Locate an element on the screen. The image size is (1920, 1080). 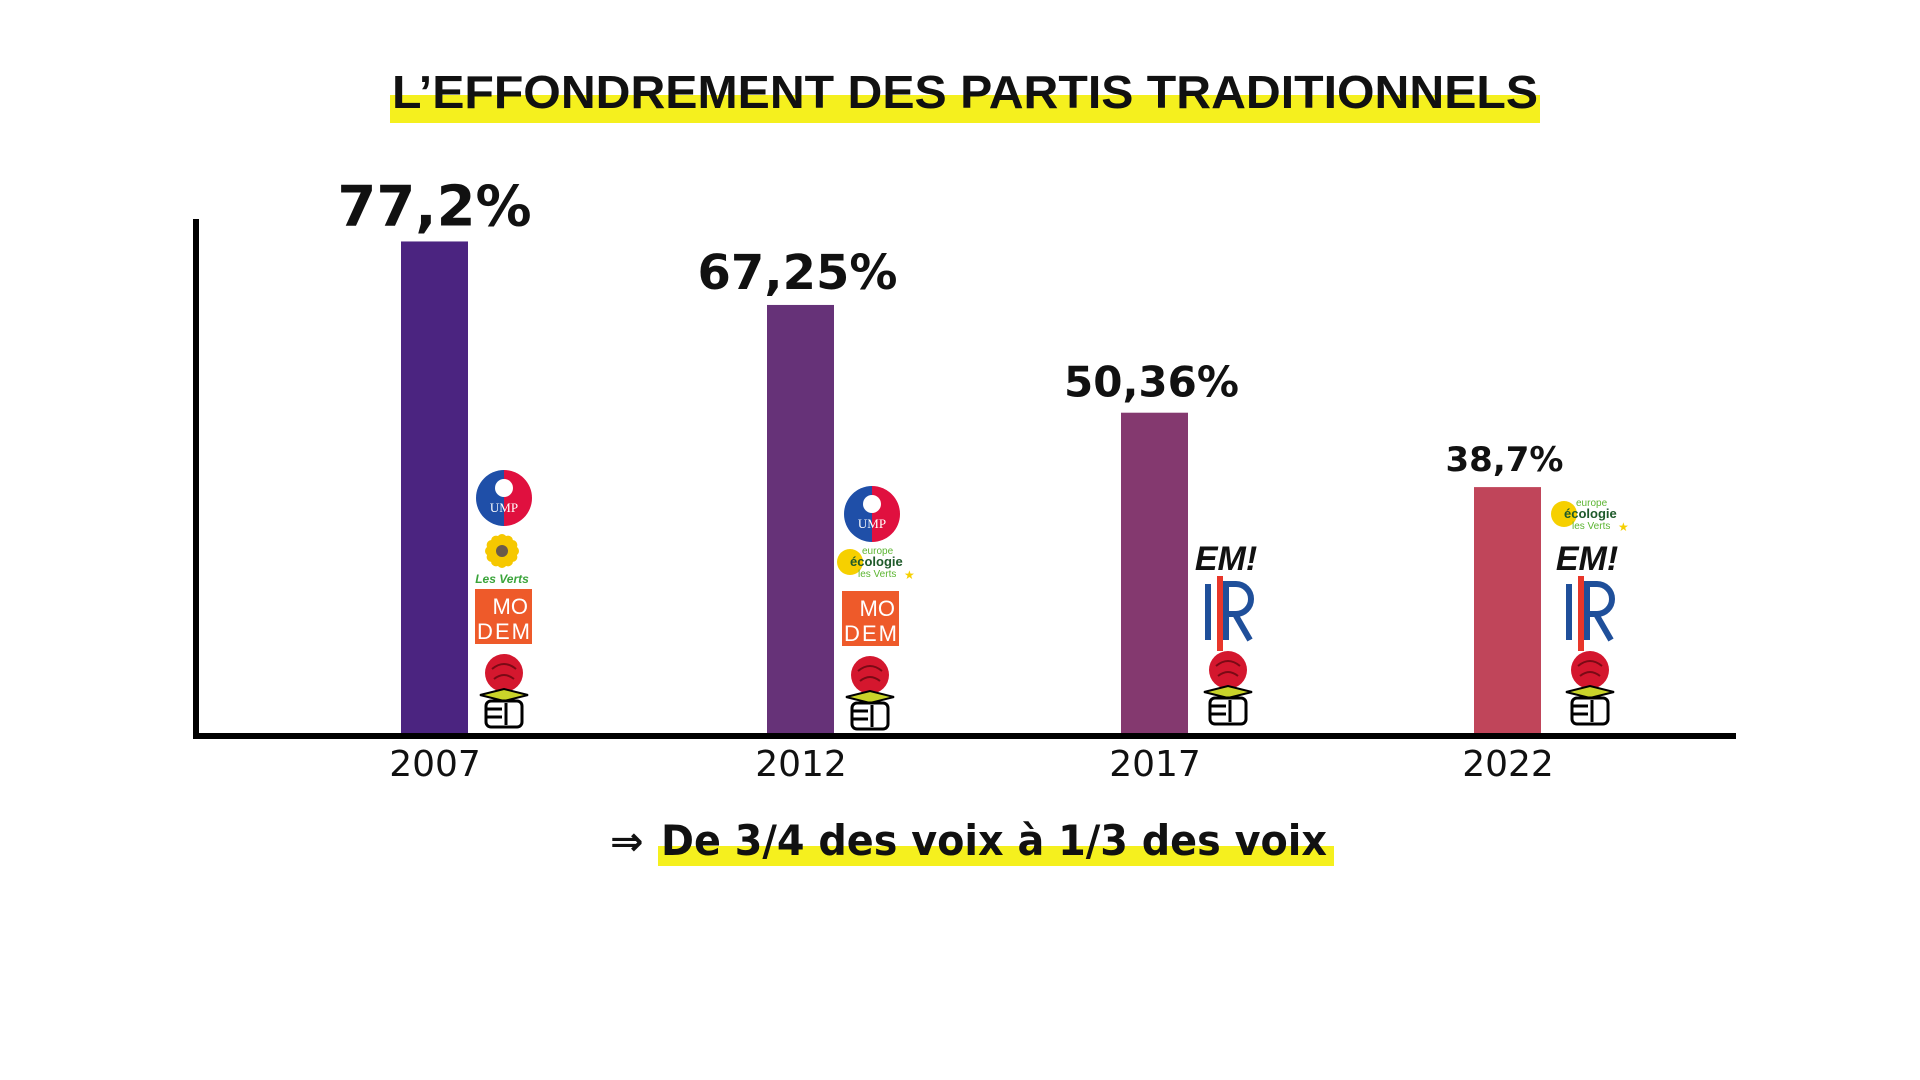
title-highlight is located at coordinates (965, 109).